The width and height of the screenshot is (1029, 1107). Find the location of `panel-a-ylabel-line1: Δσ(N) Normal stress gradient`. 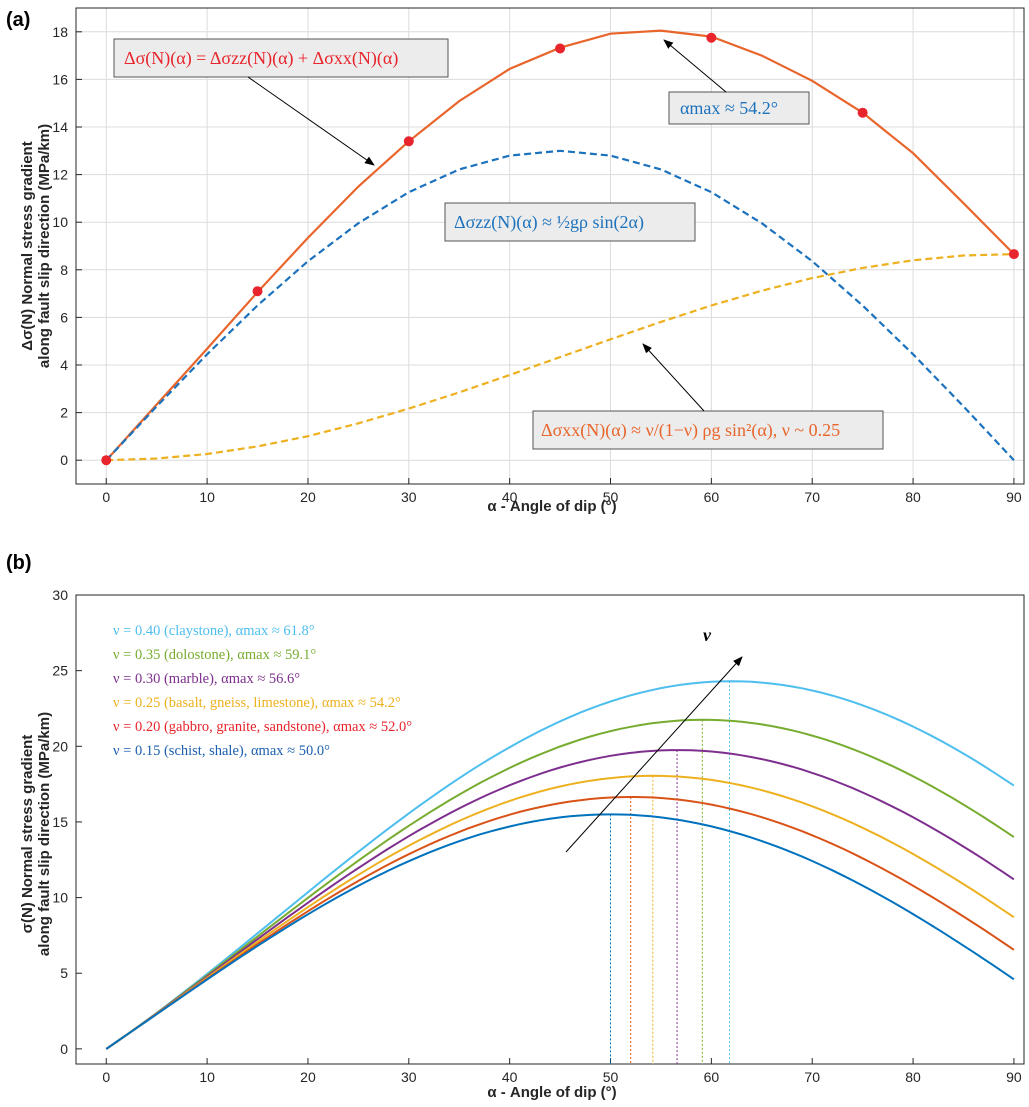

panel-a-ylabel-line1: Δσ(N) Normal stress gradient is located at coordinates (27, 245).